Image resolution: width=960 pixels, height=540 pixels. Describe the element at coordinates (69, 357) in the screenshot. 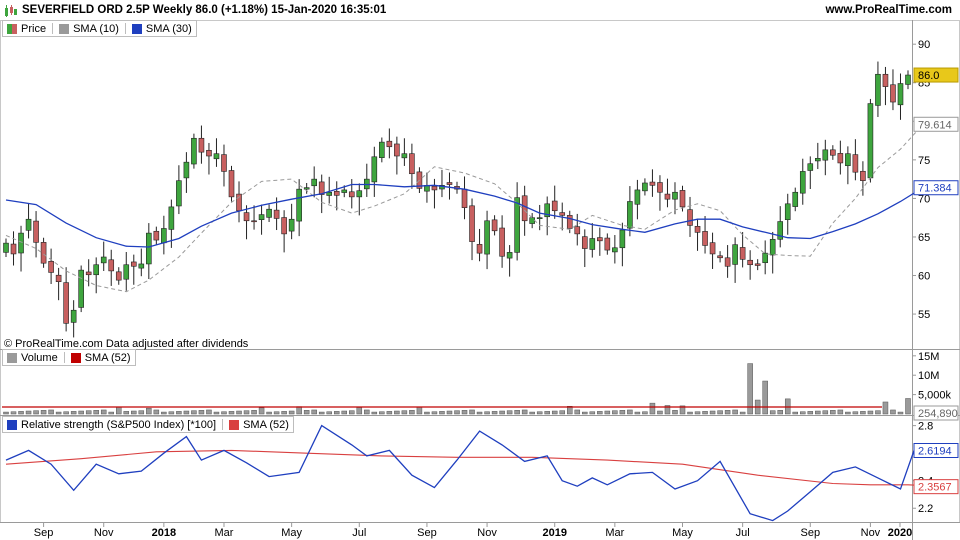

I see `volume-legend: Volume SMA (52)` at that location.